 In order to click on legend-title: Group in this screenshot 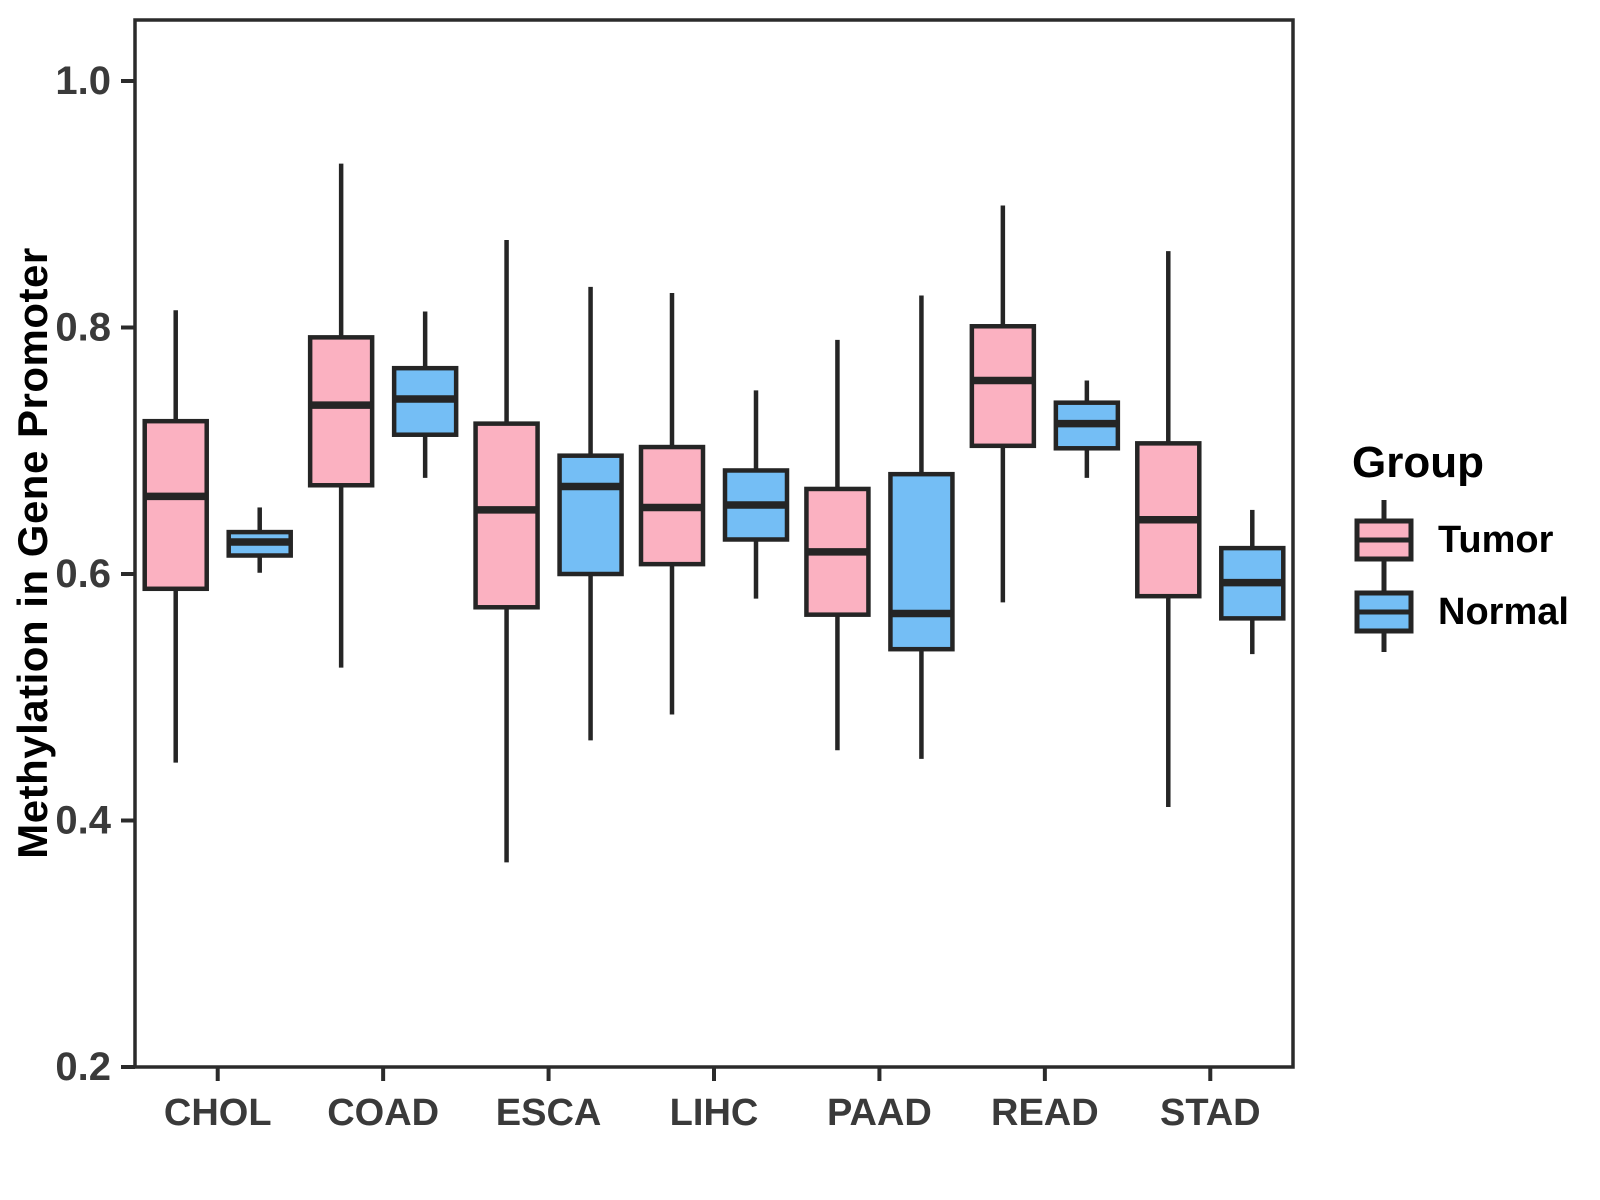, I will do `click(1418, 462)`.